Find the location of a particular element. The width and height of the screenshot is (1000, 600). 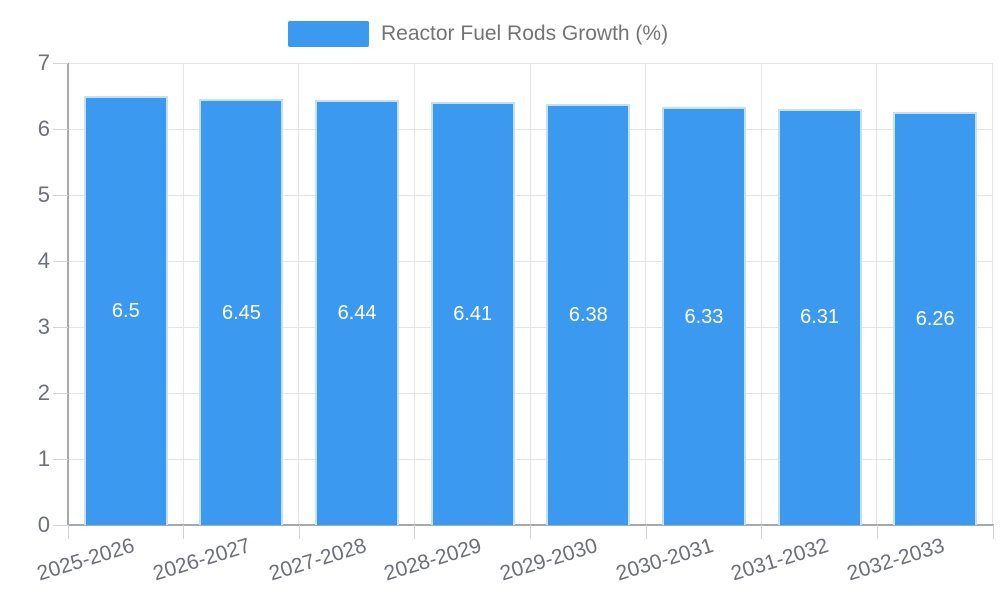

x-axis-category-label: 2030-2031 is located at coordinates (664, 560).